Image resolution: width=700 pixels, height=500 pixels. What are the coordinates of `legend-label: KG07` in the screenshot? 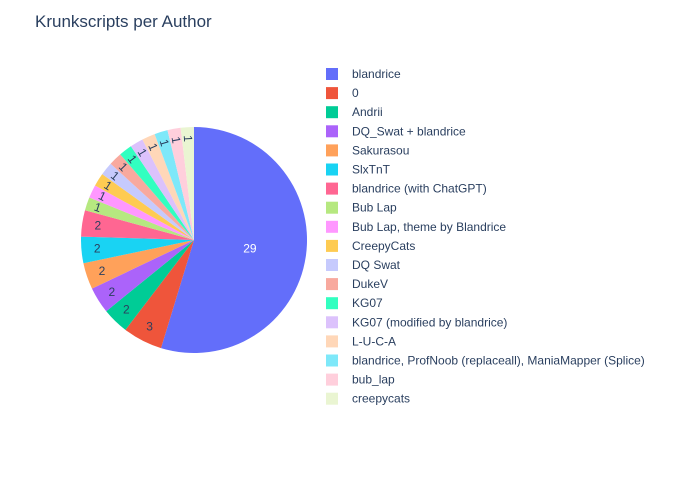 It's located at (367, 303).